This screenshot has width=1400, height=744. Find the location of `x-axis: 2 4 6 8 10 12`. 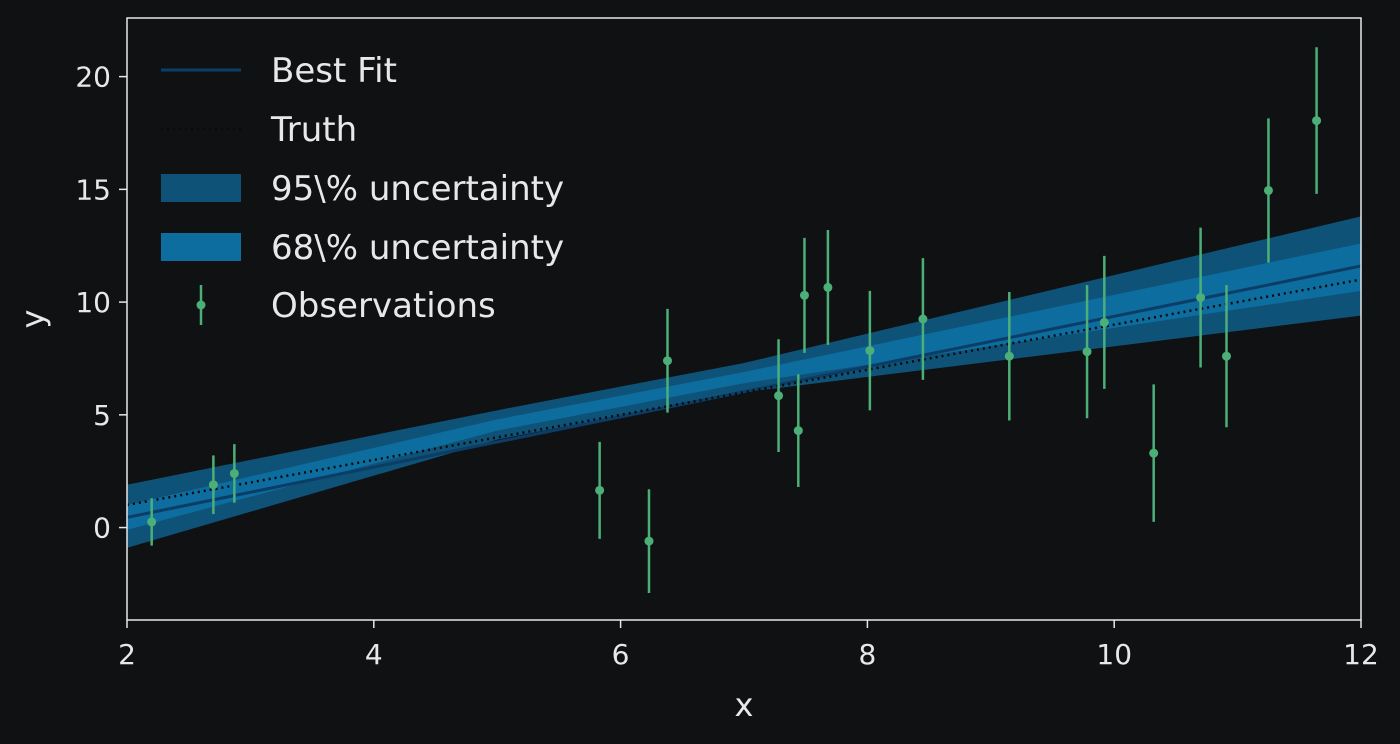

x-axis: 2 4 6 8 10 12 is located at coordinates (748, 645).